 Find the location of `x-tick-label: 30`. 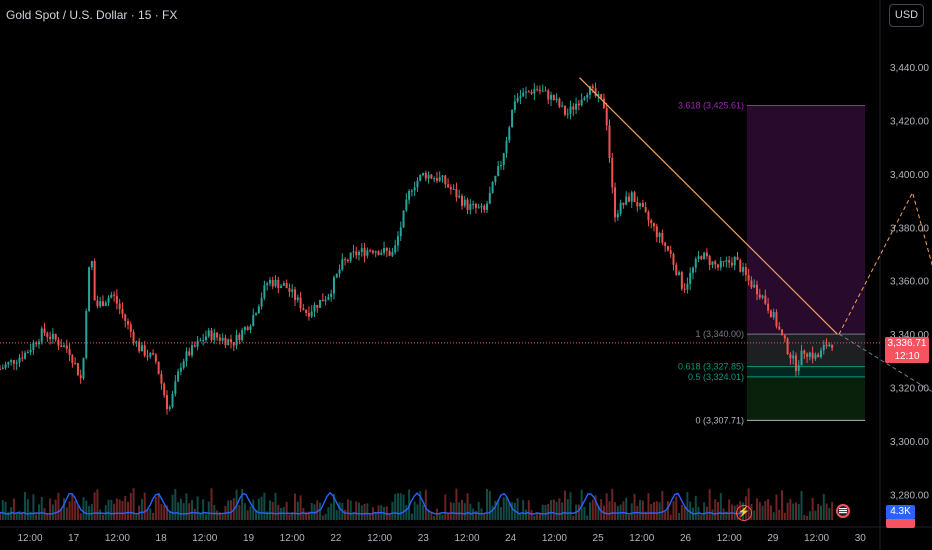

x-tick-label: 30 is located at coordinates (861, 538).